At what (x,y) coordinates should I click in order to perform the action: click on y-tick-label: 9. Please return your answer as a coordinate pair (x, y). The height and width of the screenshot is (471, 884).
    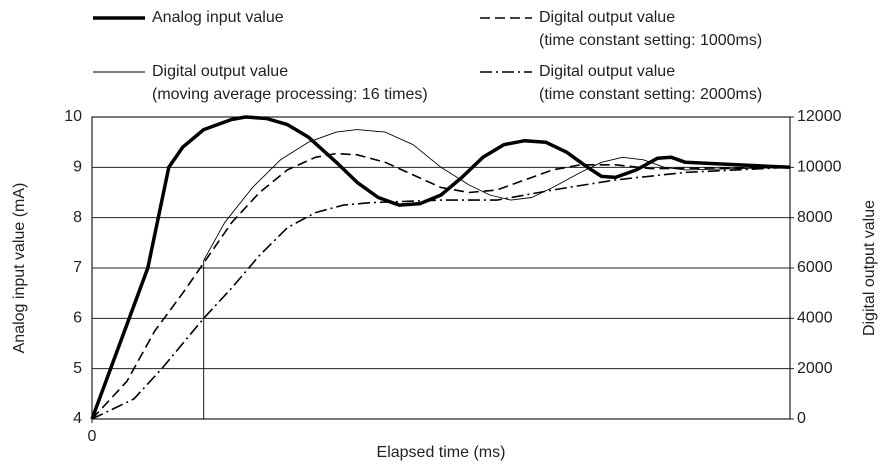
    Looking at the image, I should click on (77, 167).